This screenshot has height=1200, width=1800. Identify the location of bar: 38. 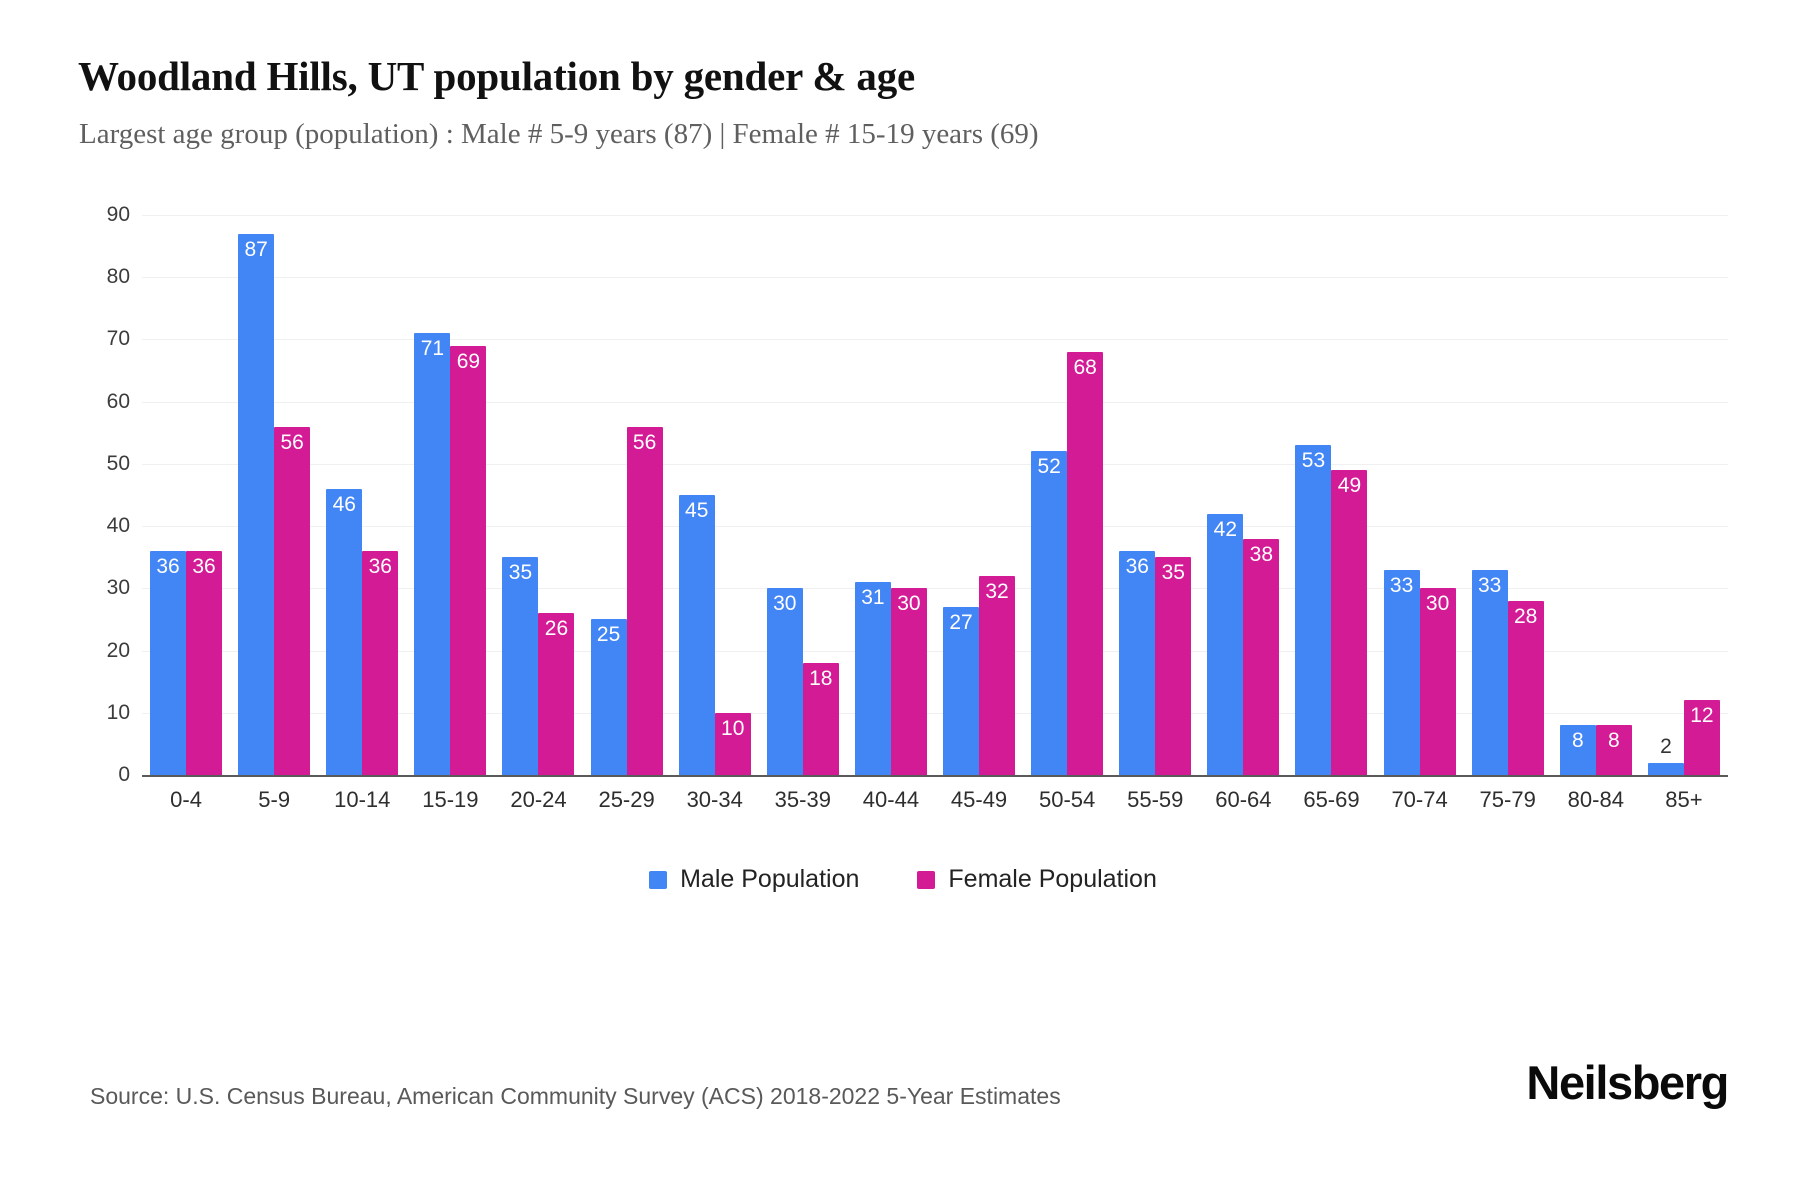
(1261, 656).